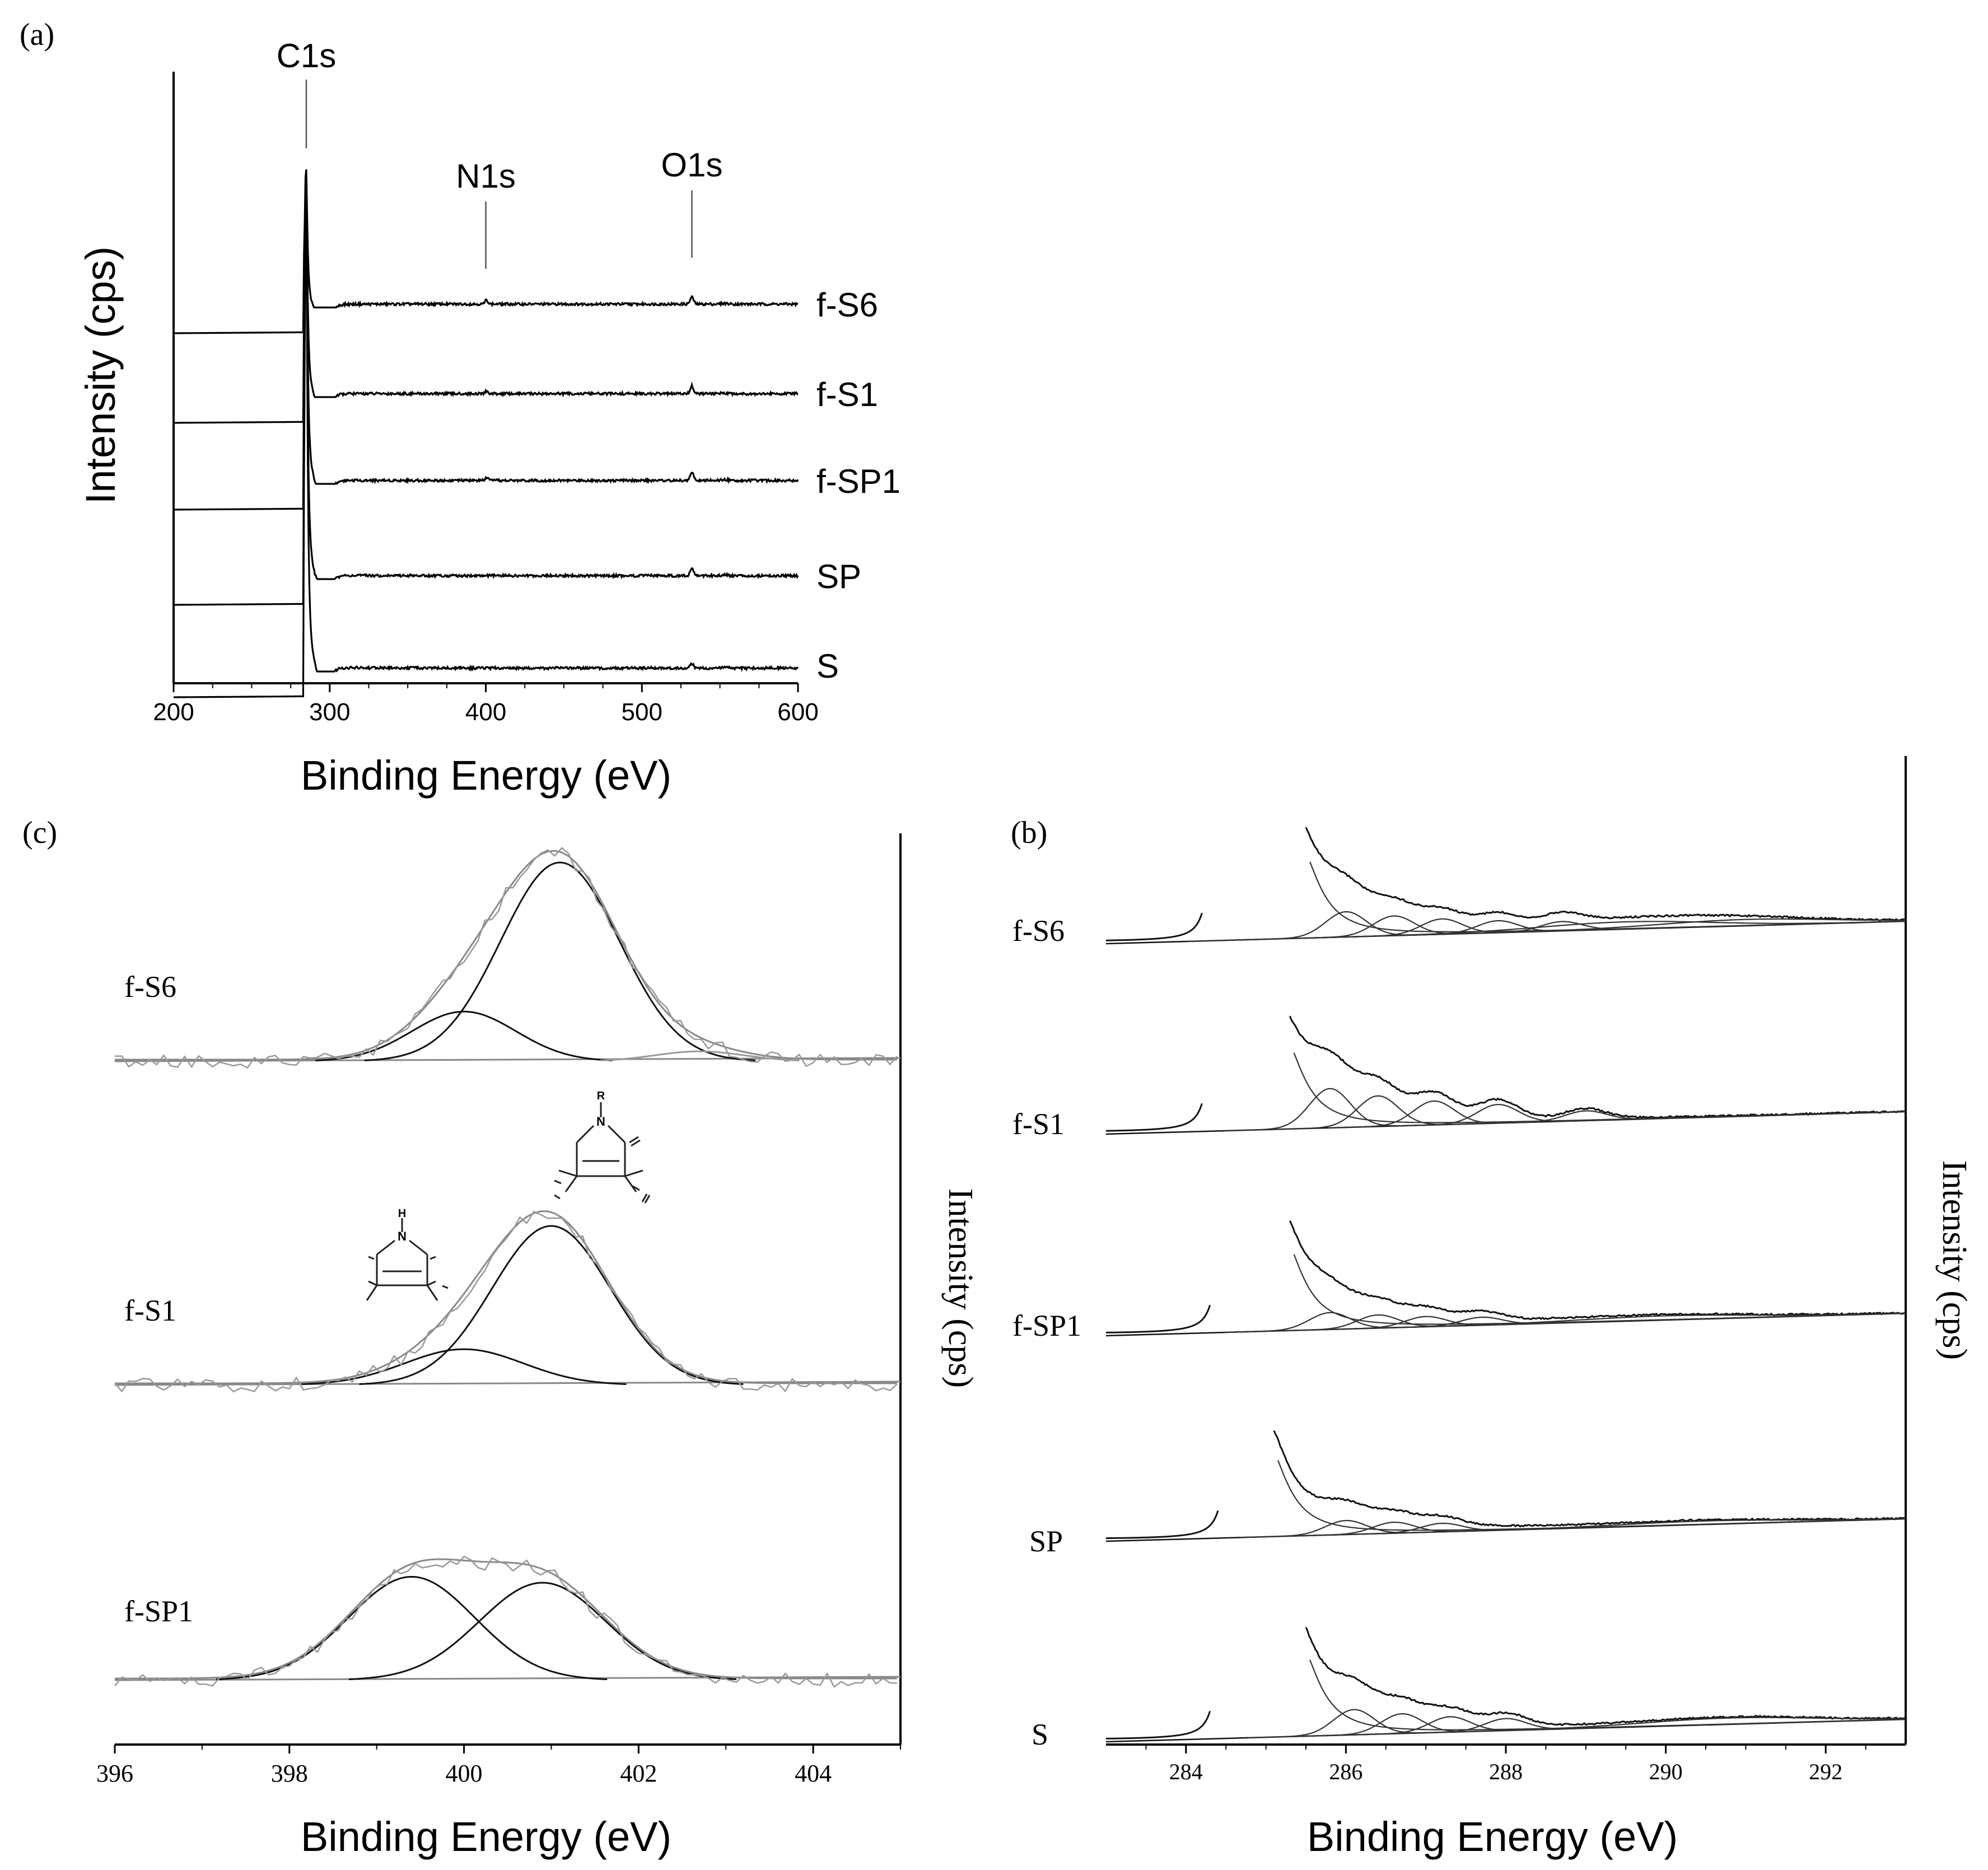 This screenshot has width=1988, height=1870. Describe the element at coordinates (486, 712) in the screenshot. I see `panel-a-tick-label: 400` at that location.